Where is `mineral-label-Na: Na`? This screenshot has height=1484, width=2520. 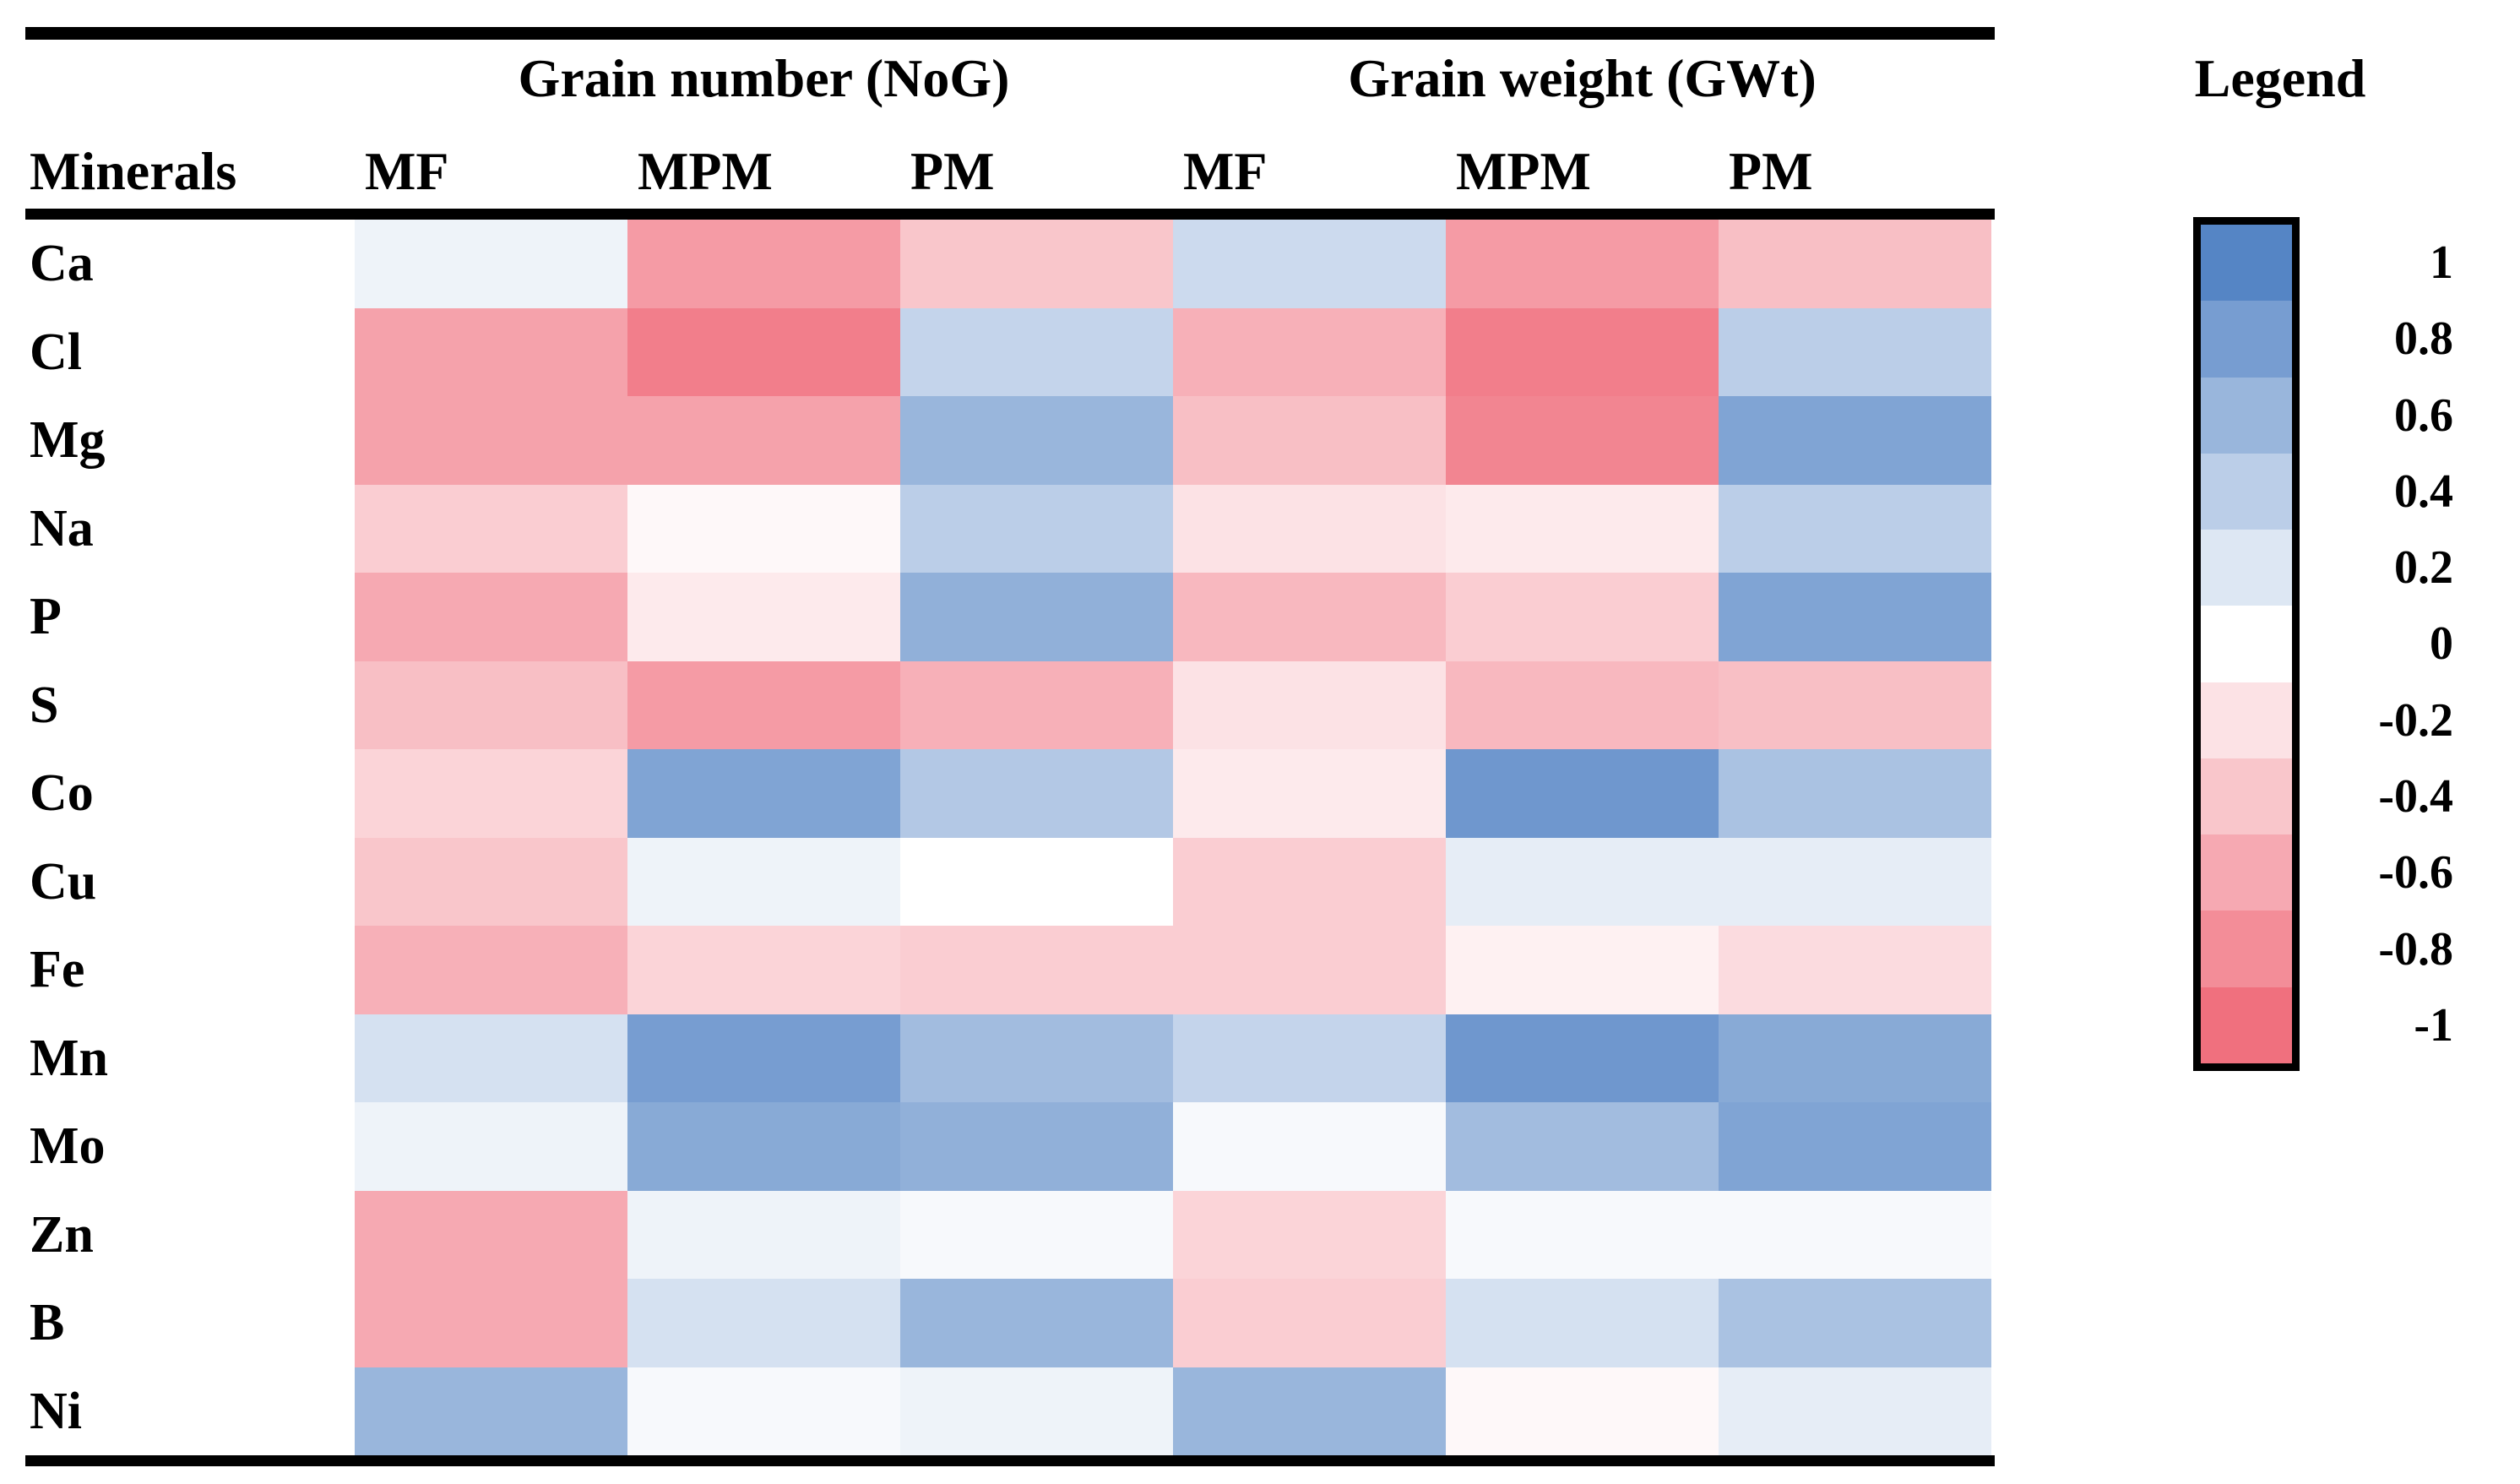
mineral-label-Na: Na is located at coordinates (62, 528).